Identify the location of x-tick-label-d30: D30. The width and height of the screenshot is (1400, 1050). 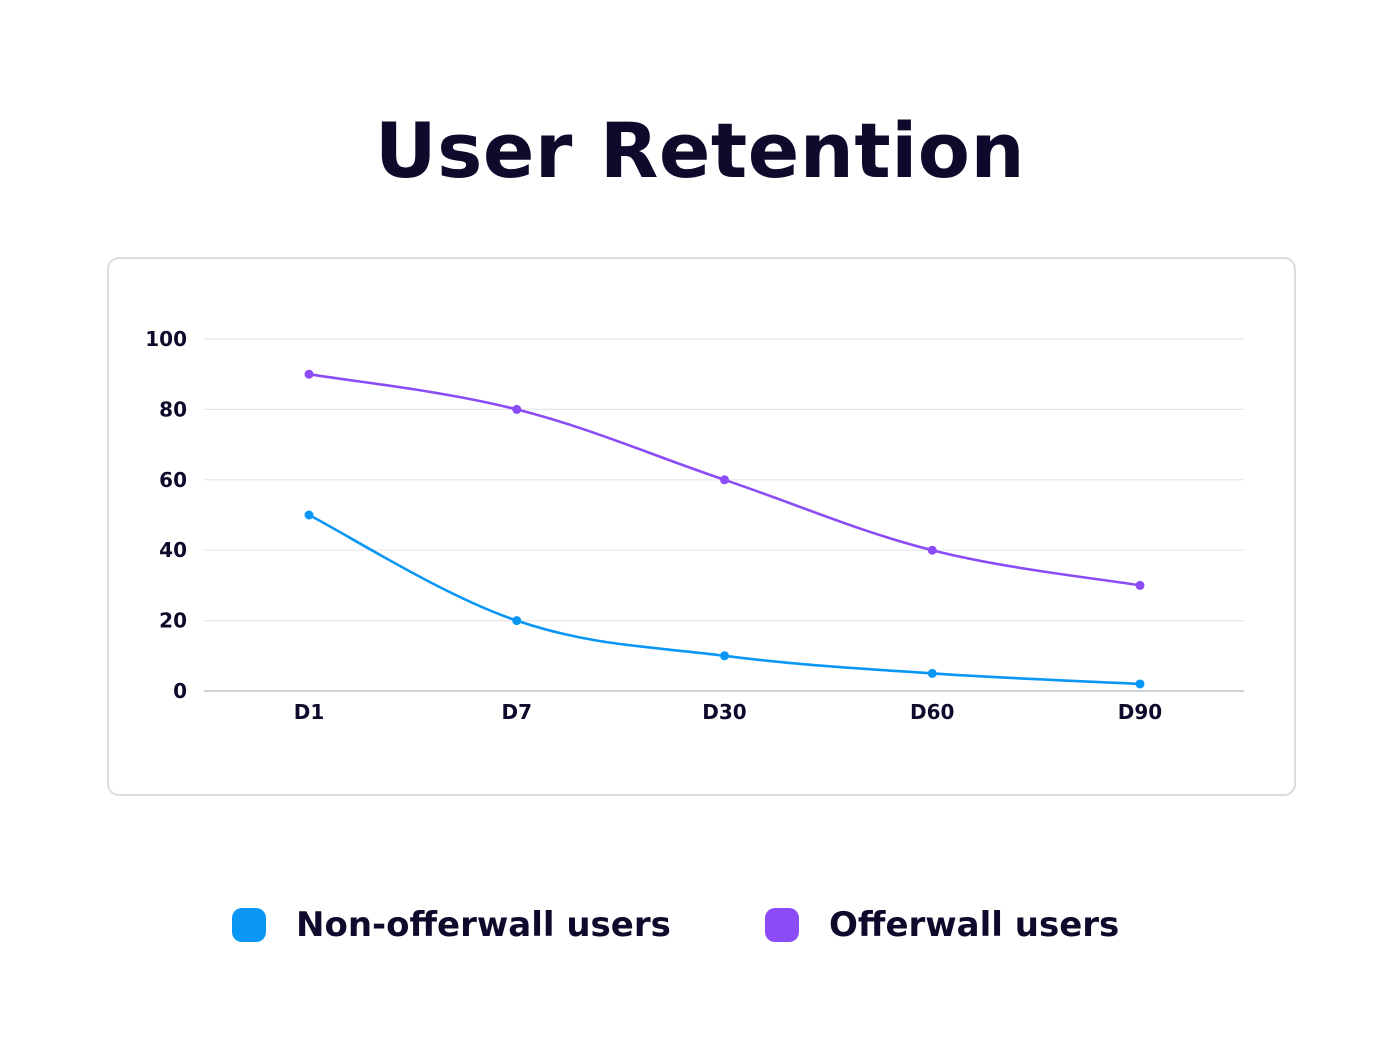
(724, 712).